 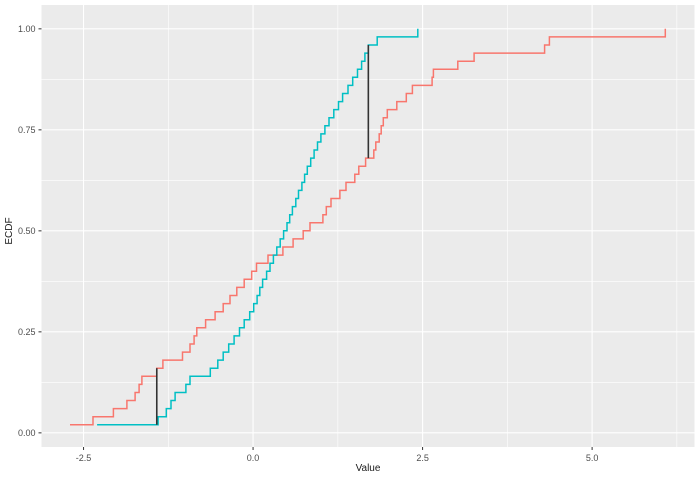 What do you see at coordinates (368, 468) in the screenshot?
I see `x-axis-title-text: Value` at bounding box center [368, 468].